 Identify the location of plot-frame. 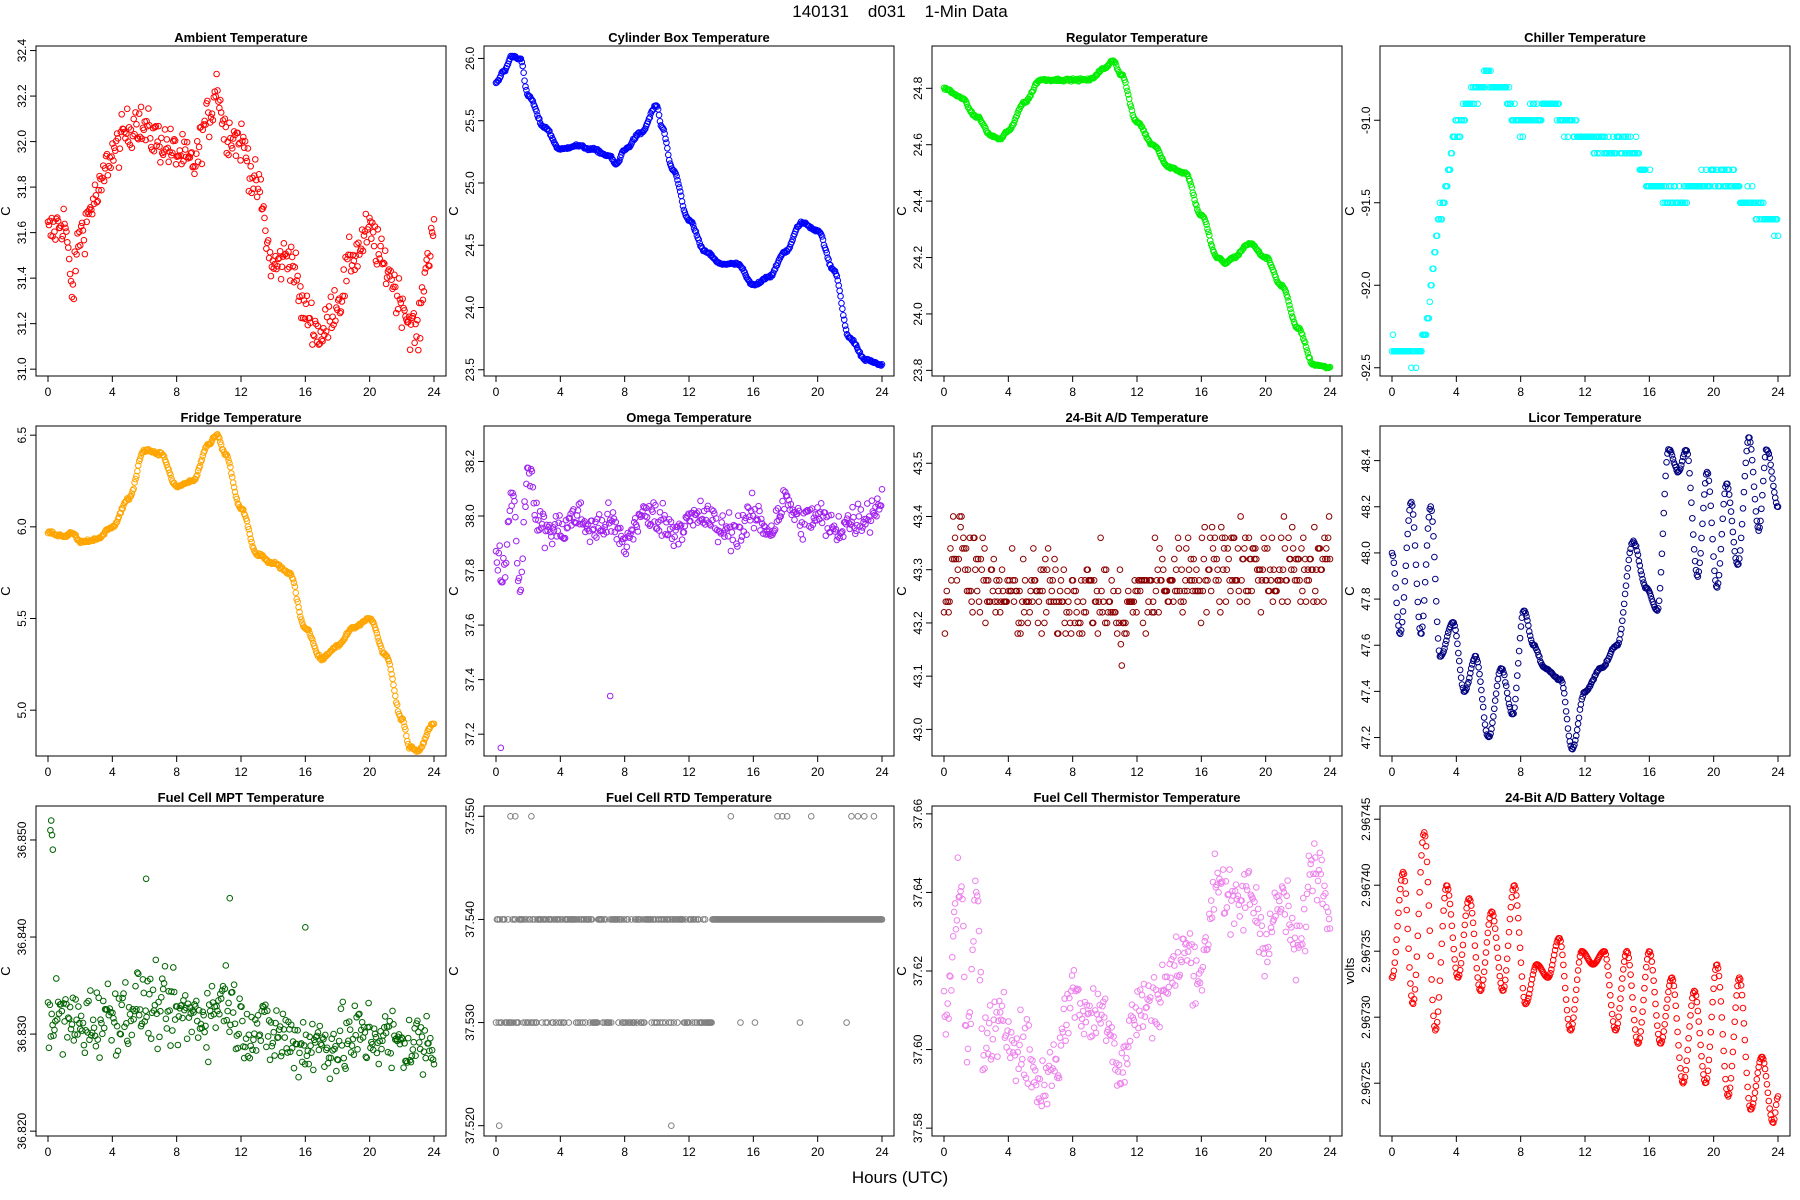
(689, 211).